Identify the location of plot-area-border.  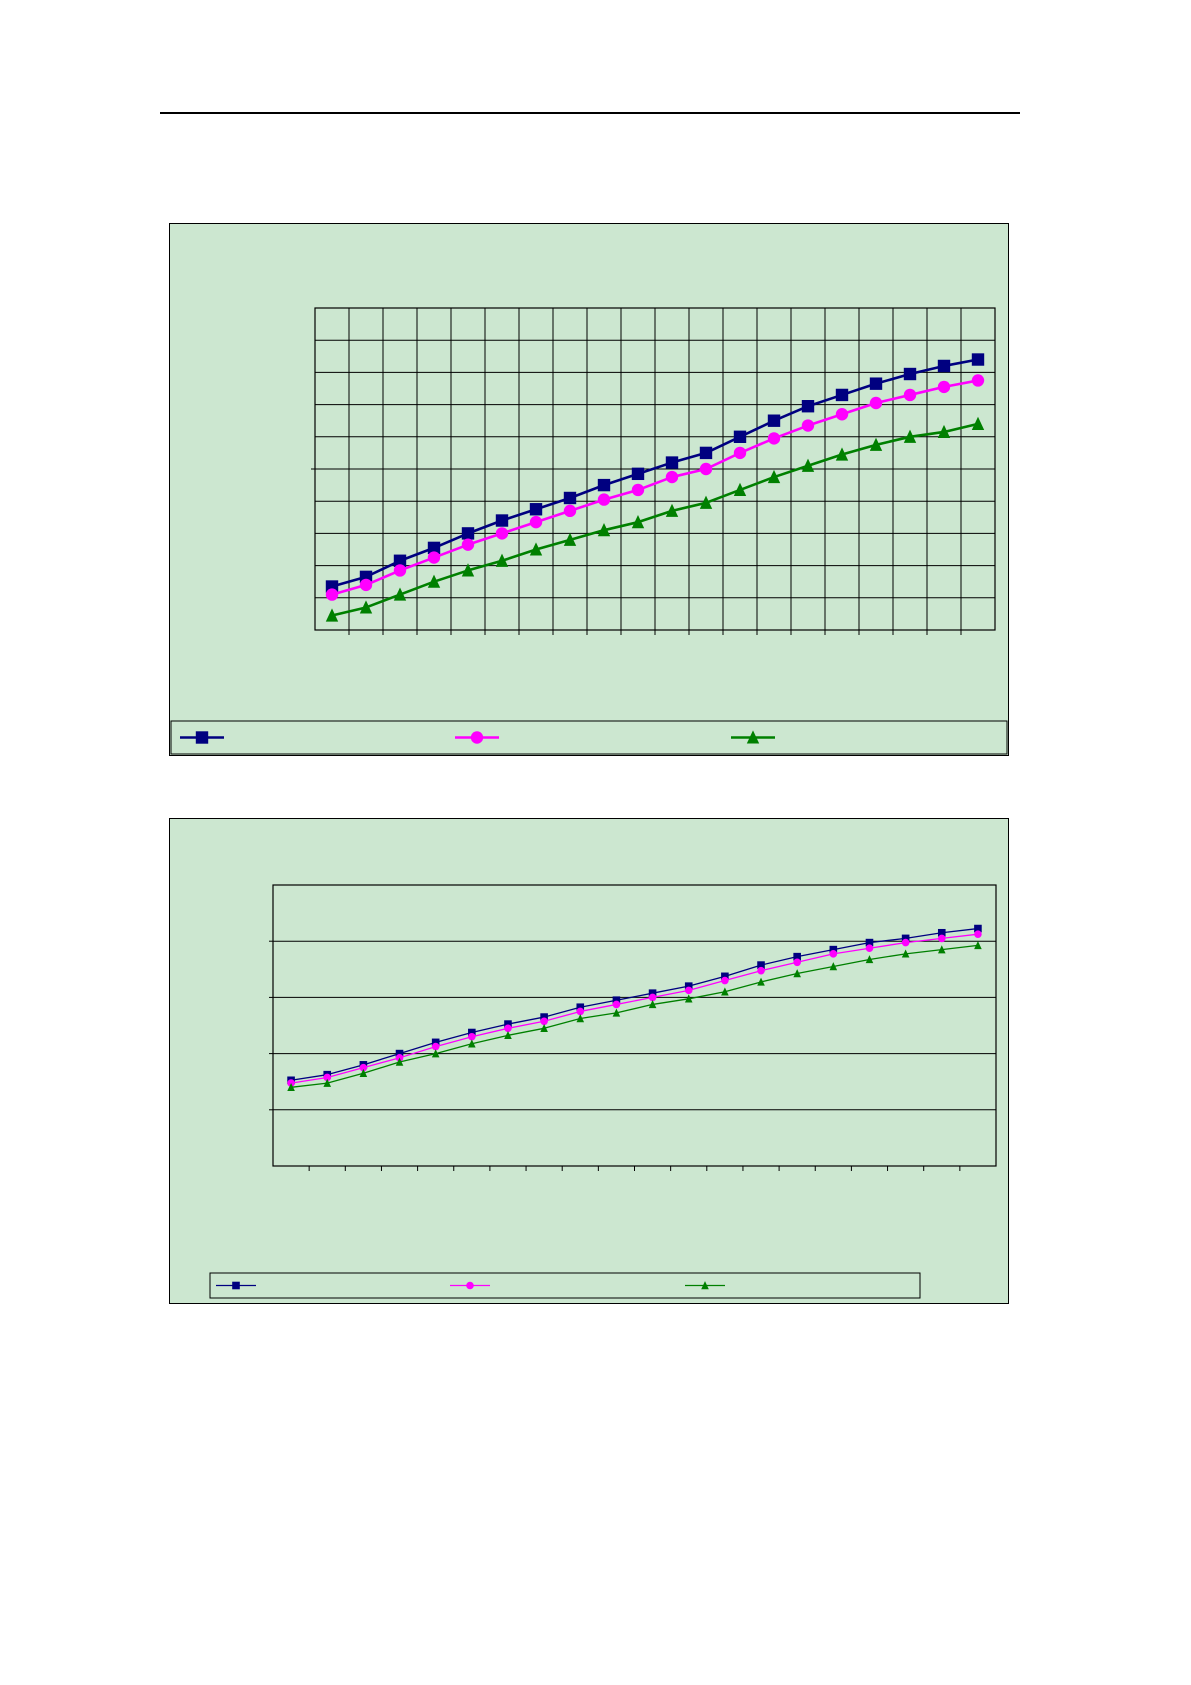
(634, 1025).